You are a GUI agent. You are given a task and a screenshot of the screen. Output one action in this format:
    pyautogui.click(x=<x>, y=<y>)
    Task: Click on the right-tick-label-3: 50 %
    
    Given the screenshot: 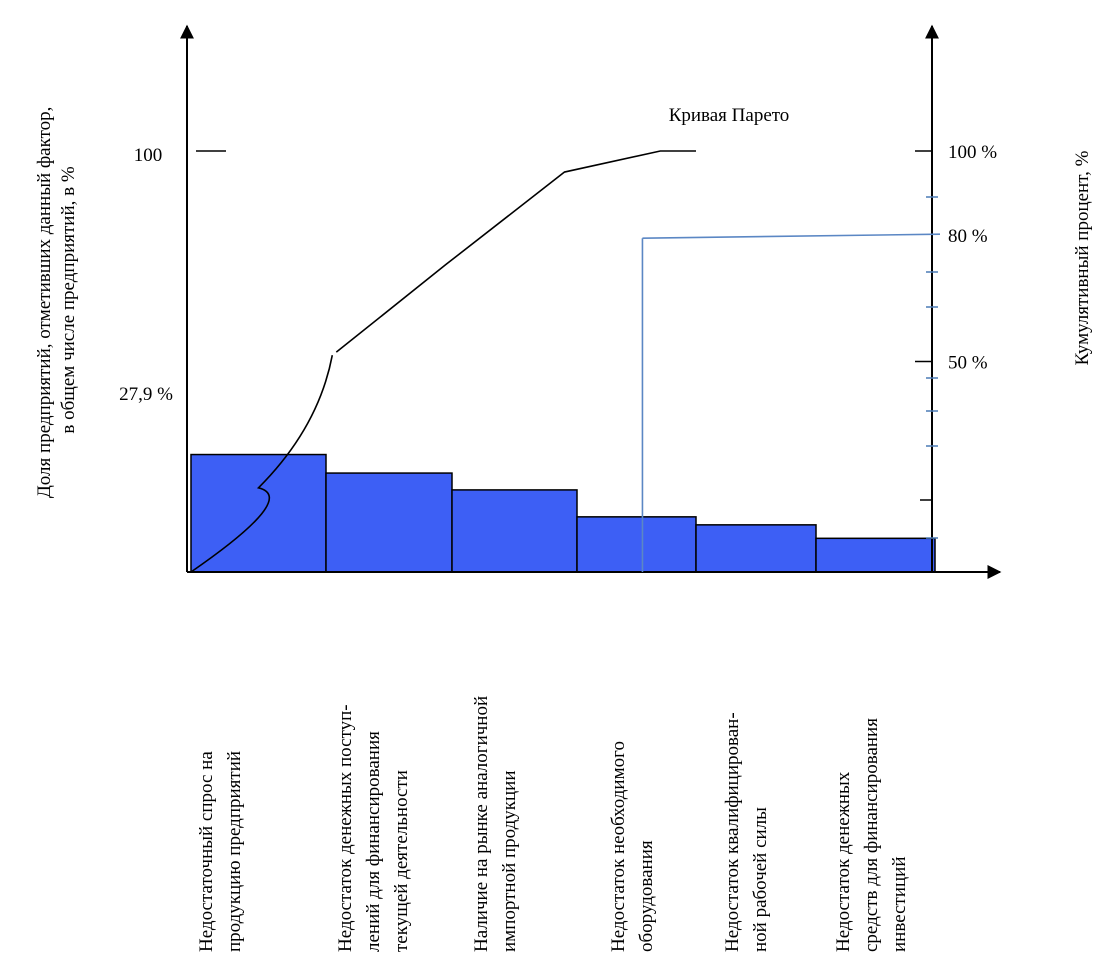 What is the action you would take?
    pyautogui.click(x=968, y=363)
    